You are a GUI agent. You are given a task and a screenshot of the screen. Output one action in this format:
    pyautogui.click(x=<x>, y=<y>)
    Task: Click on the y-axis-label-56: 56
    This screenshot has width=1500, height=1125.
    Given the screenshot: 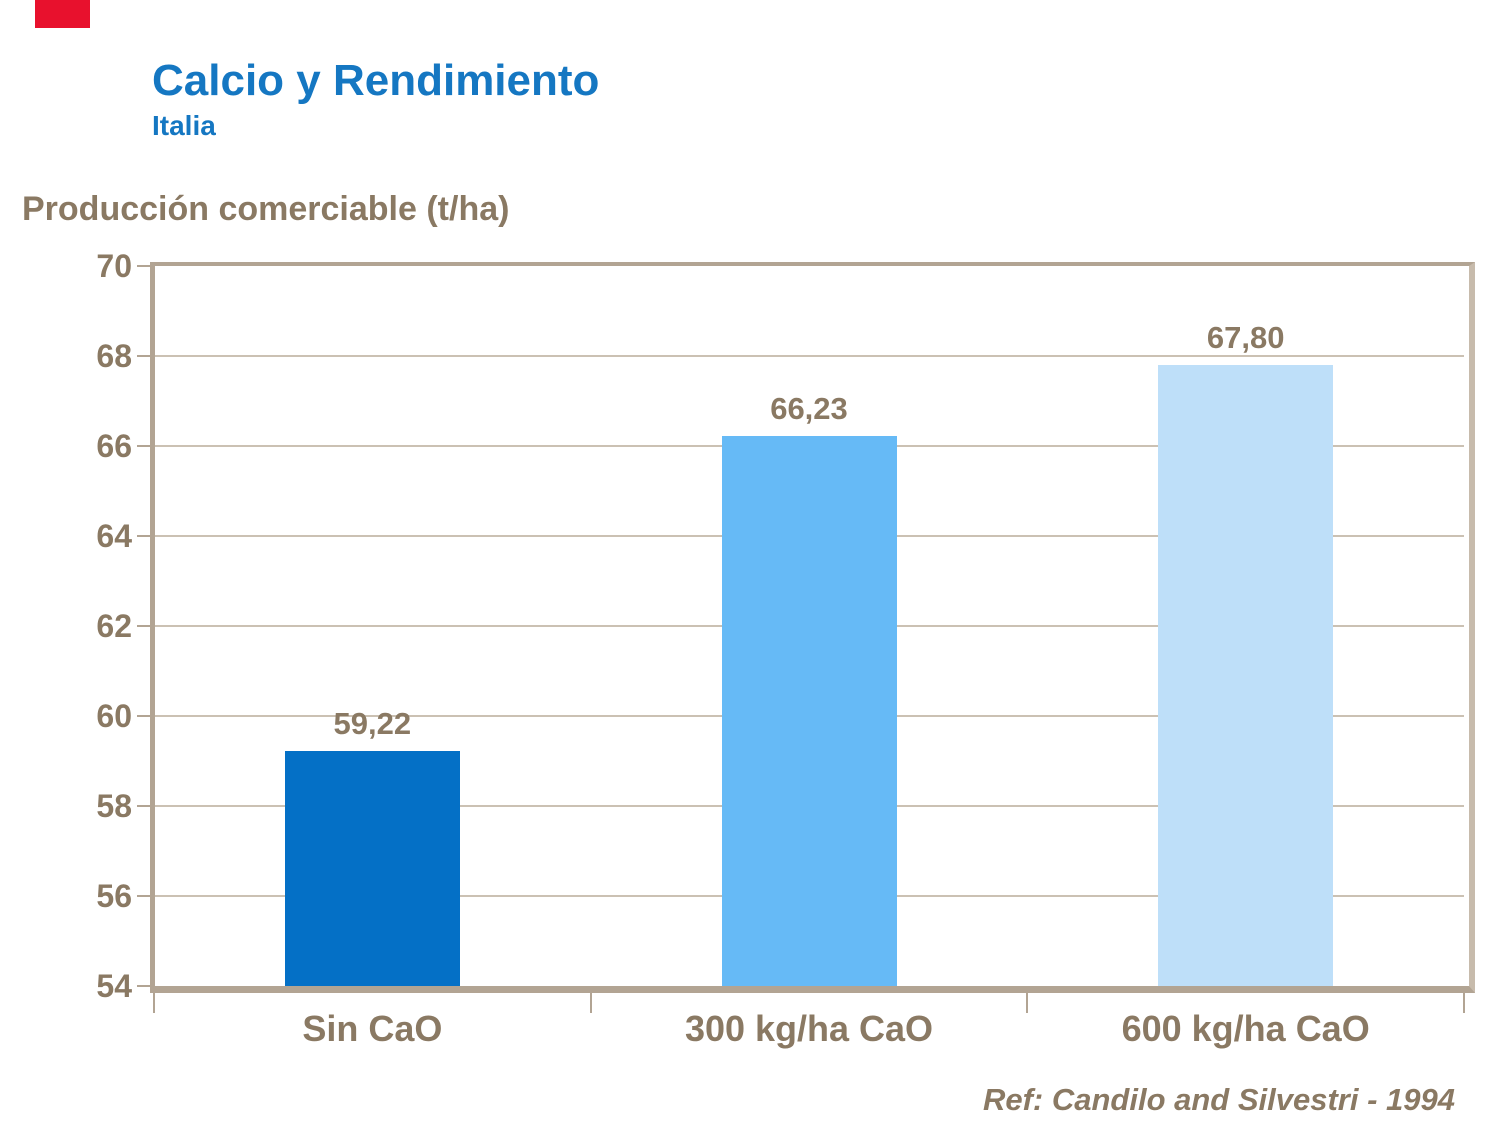 What is the action you would take?
    pyautogui.click(x=114, y=896)
    